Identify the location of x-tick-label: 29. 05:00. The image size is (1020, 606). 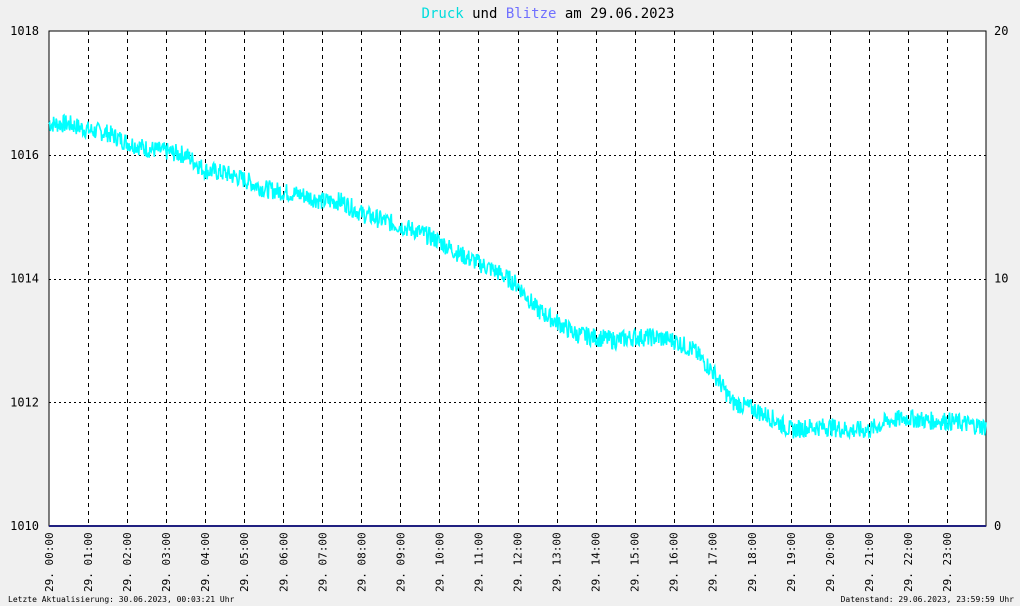
(244, 562).